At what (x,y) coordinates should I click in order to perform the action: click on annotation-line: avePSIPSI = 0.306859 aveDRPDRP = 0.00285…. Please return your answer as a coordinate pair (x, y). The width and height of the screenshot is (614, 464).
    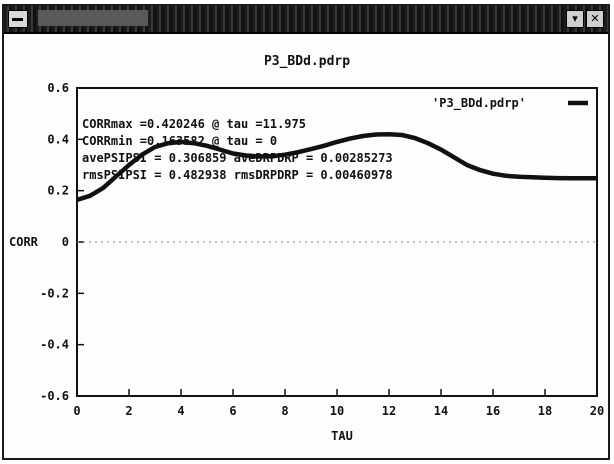
    Looking at the image, I should click on (237, 158).